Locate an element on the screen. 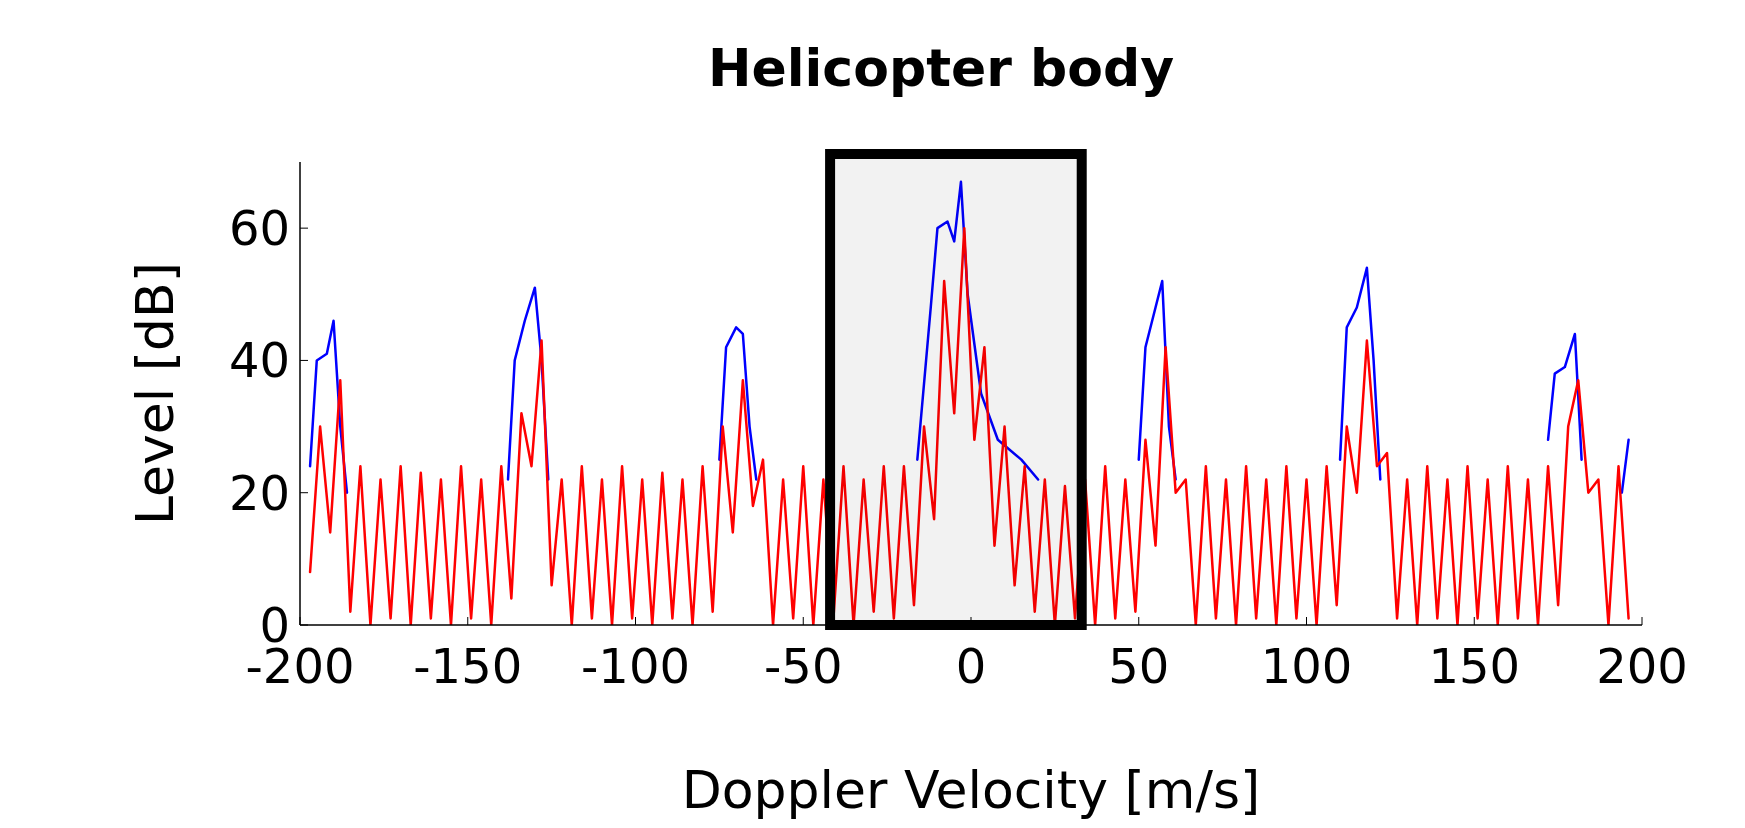 The image size is (1745, 828). y-axis-title: Level [dB] is located at coordinates (155, 393).